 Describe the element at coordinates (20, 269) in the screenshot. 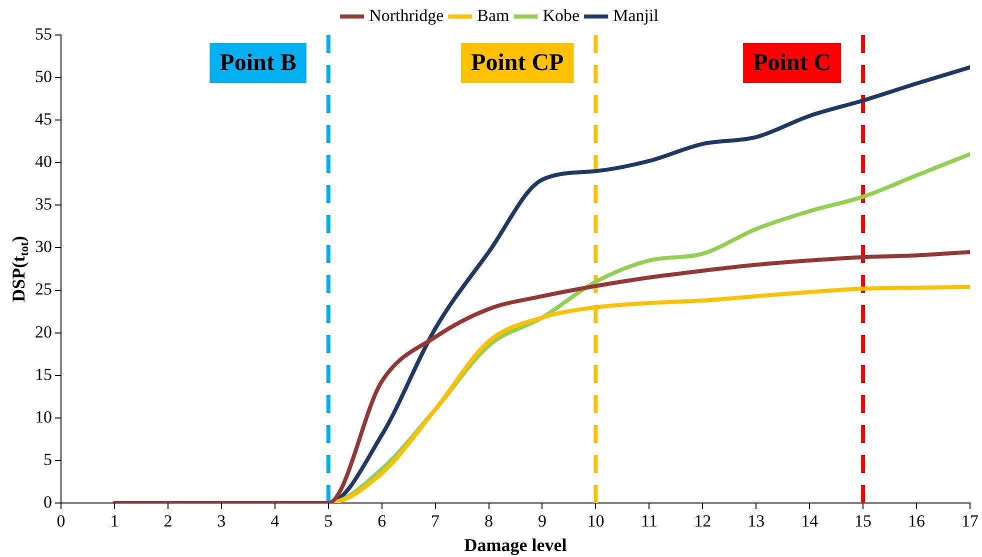

I see `y-axis-title: DSP(ttot)` at that location.